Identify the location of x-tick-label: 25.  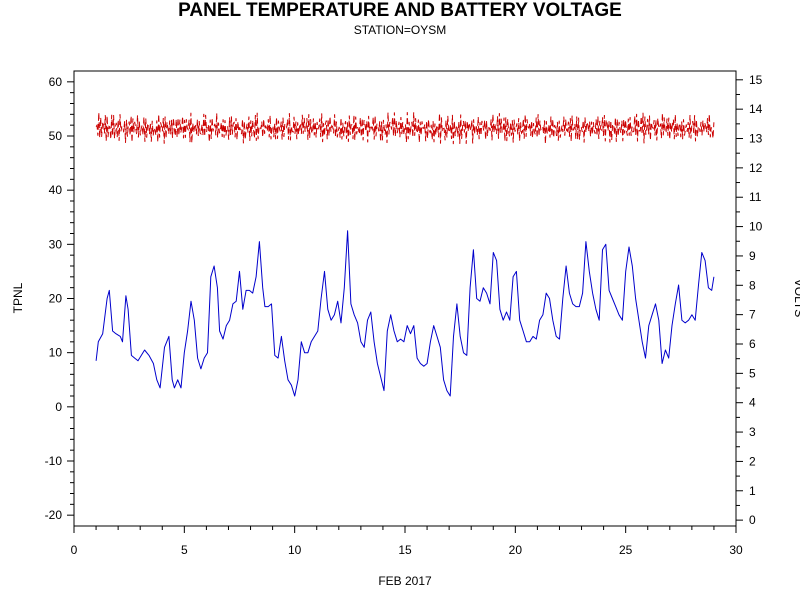
(626, 550).